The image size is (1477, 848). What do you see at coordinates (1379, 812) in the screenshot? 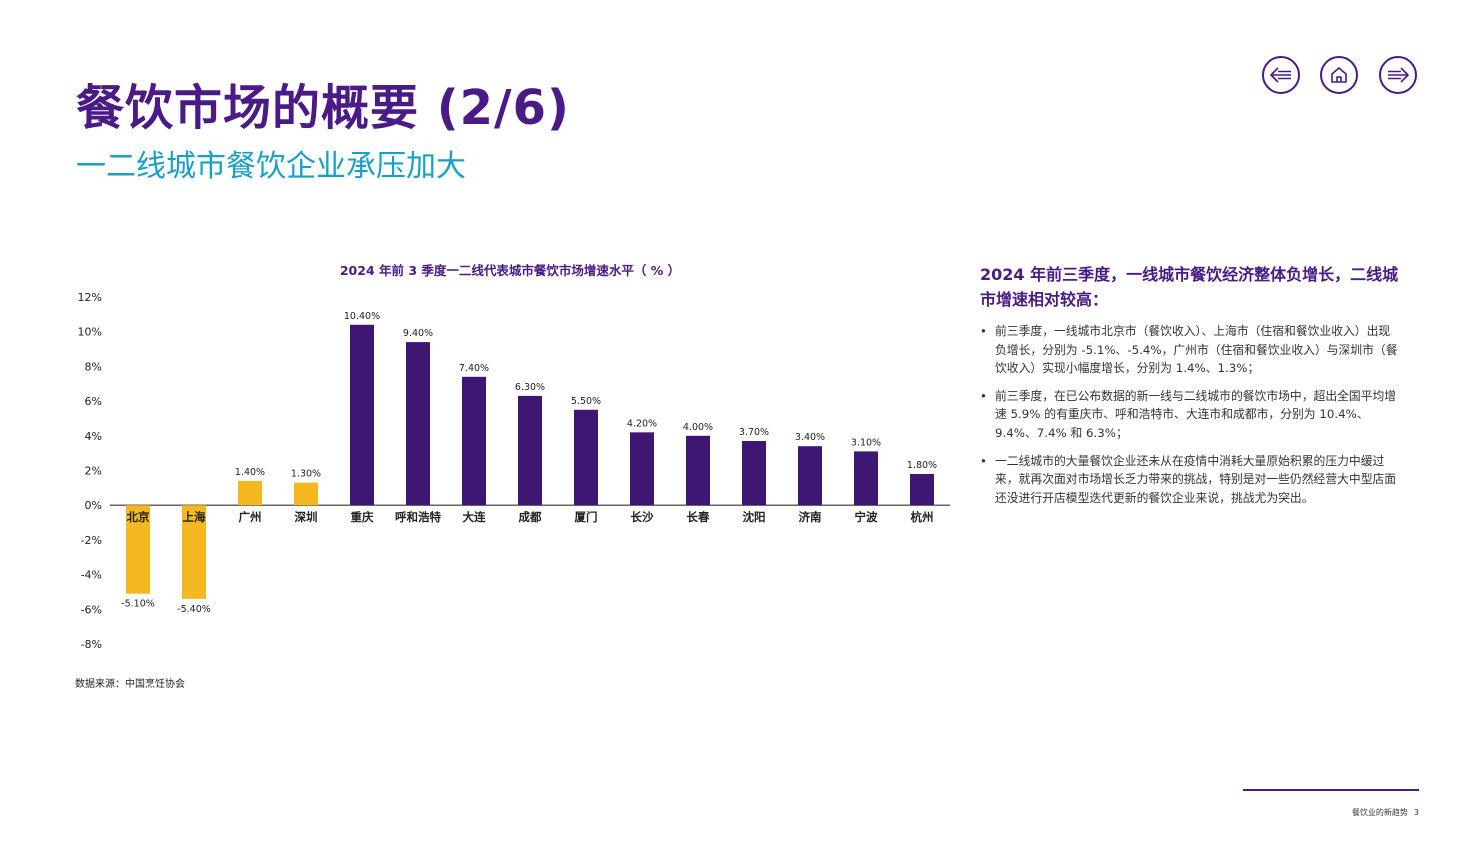
I see `footer-label: 餐饮业的新趋势` at bounding box center [1379, 812].